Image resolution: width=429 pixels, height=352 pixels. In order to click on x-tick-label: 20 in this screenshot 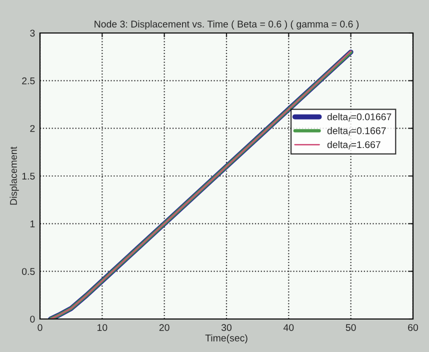, I will do `click(164, 327)`.